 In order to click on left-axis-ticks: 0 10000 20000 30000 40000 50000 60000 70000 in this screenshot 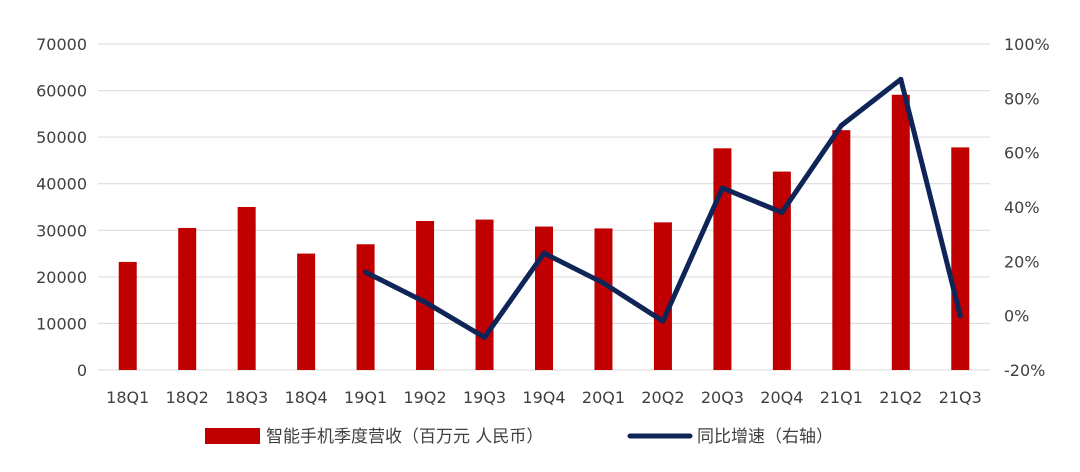, I will do `click(61, 207)`.